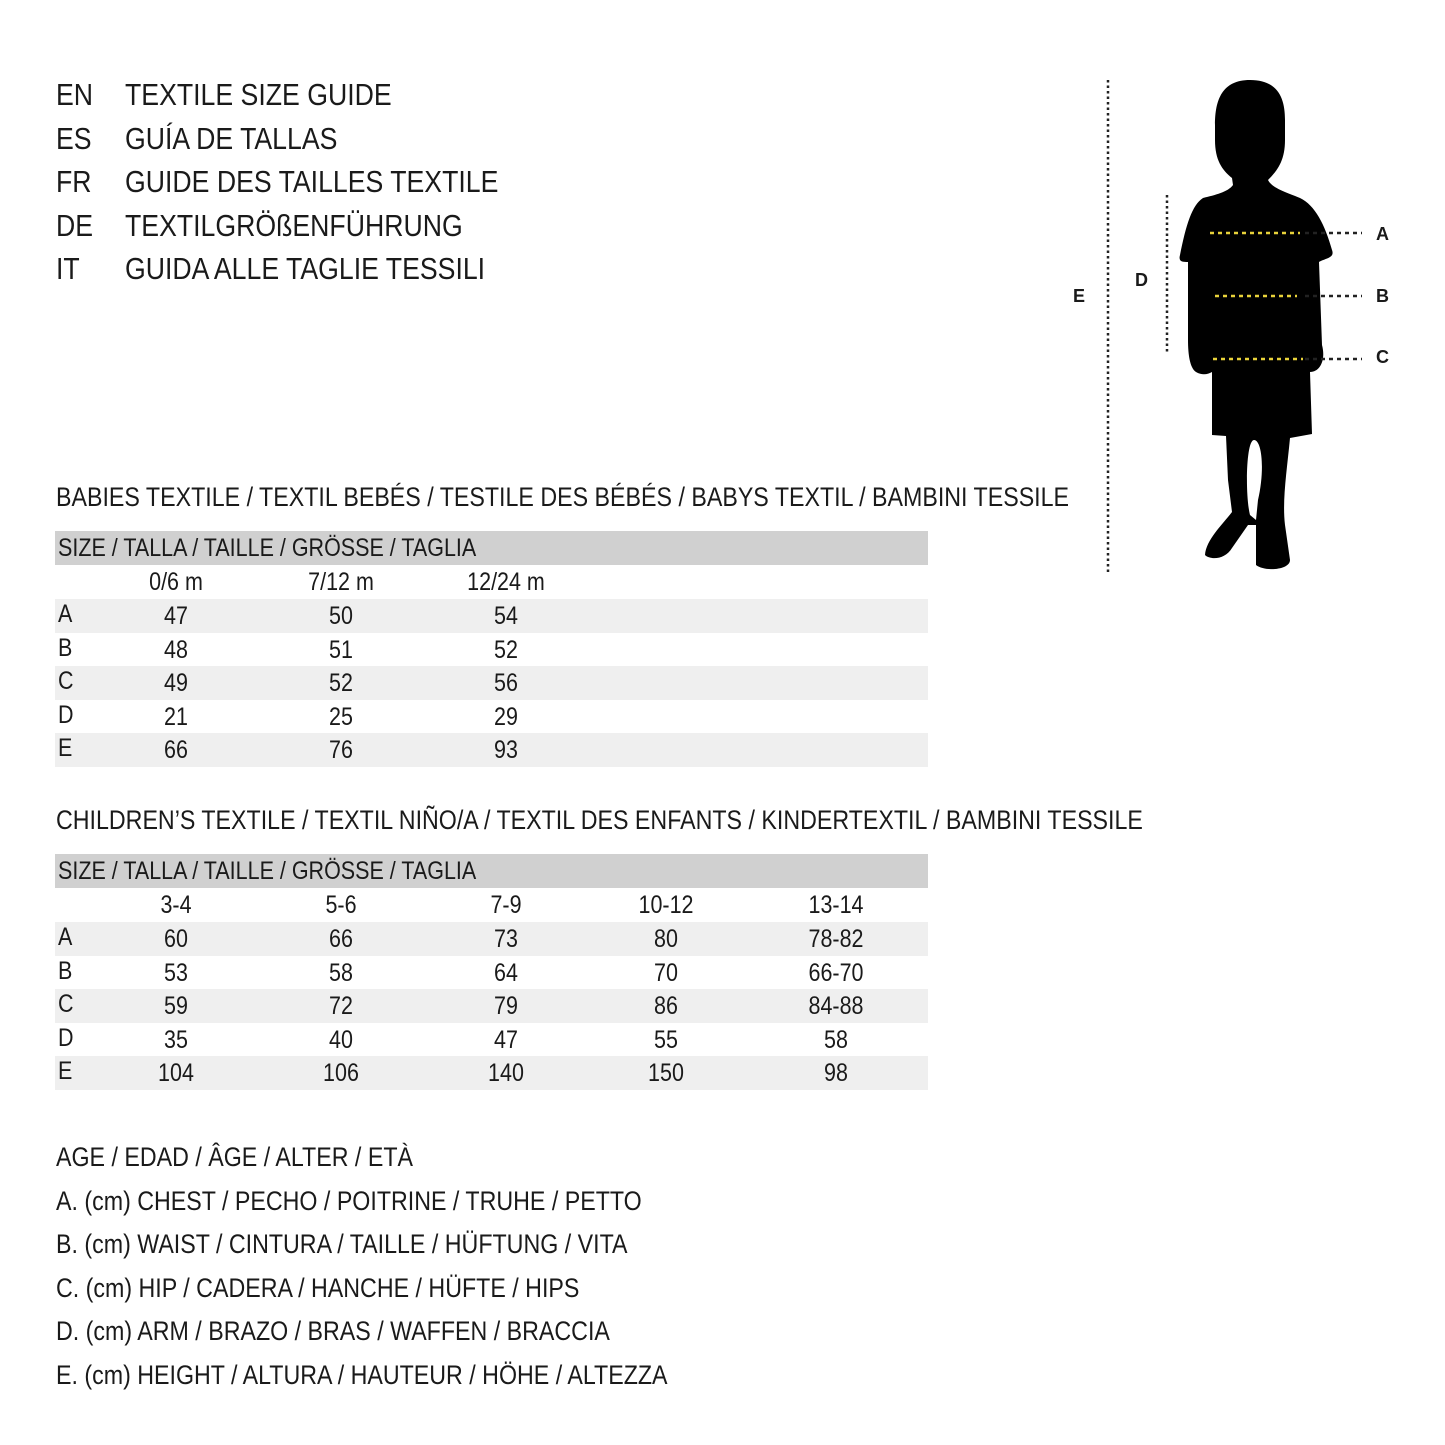 Image resolution: width=1445 pixels, height=1445 pixels. What do you see at coordinates (176, 939) in the screenshot?
I see `table-cell-text: 60` at bounding box center [176, 939].